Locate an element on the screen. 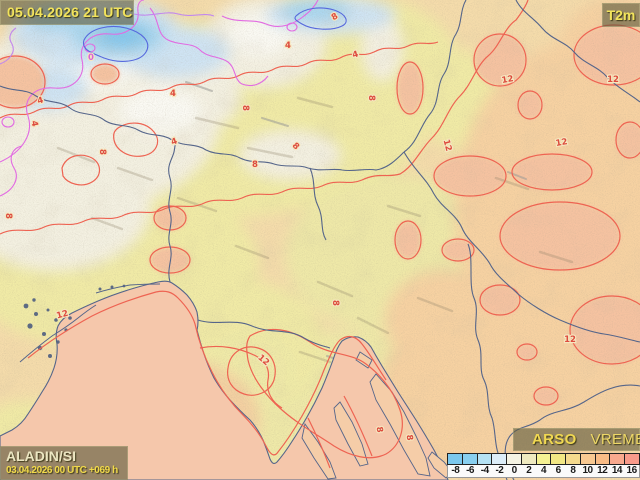  parameter-label: T2m is located at coordinates (621, 15).